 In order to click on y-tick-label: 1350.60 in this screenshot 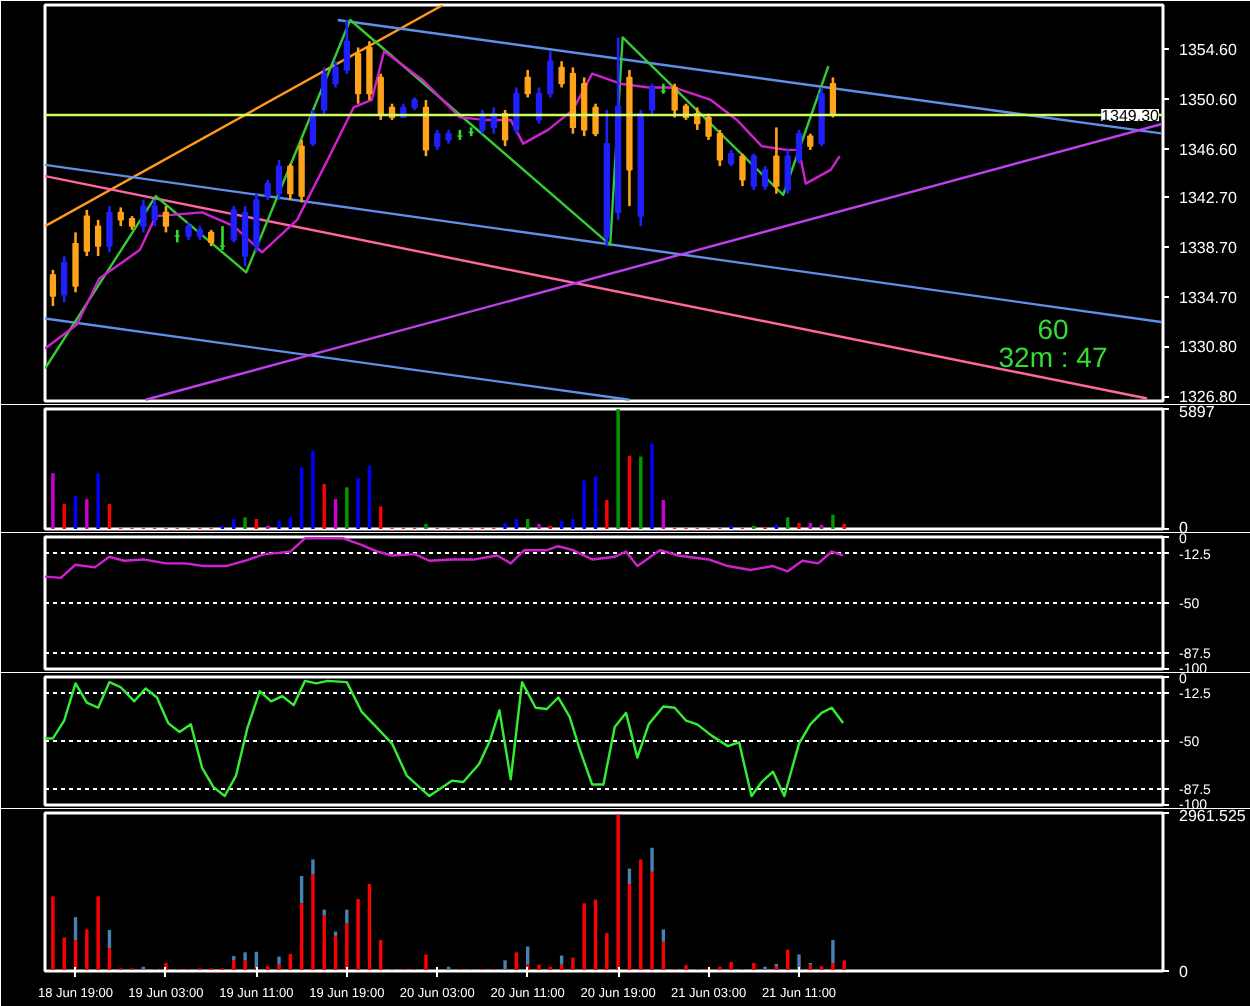, I will do `click(1208, 99)`.